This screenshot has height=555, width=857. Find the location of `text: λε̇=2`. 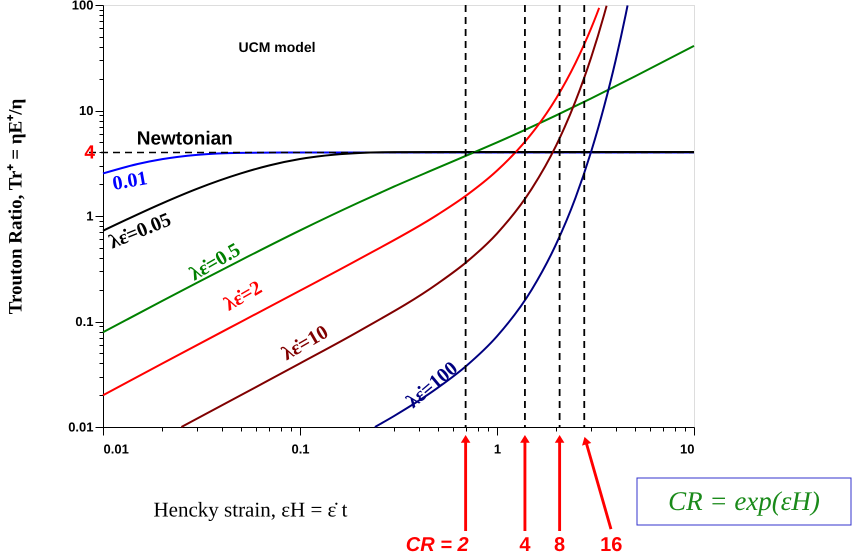

text: λε̇=2 is located at coordinates (243, 296).